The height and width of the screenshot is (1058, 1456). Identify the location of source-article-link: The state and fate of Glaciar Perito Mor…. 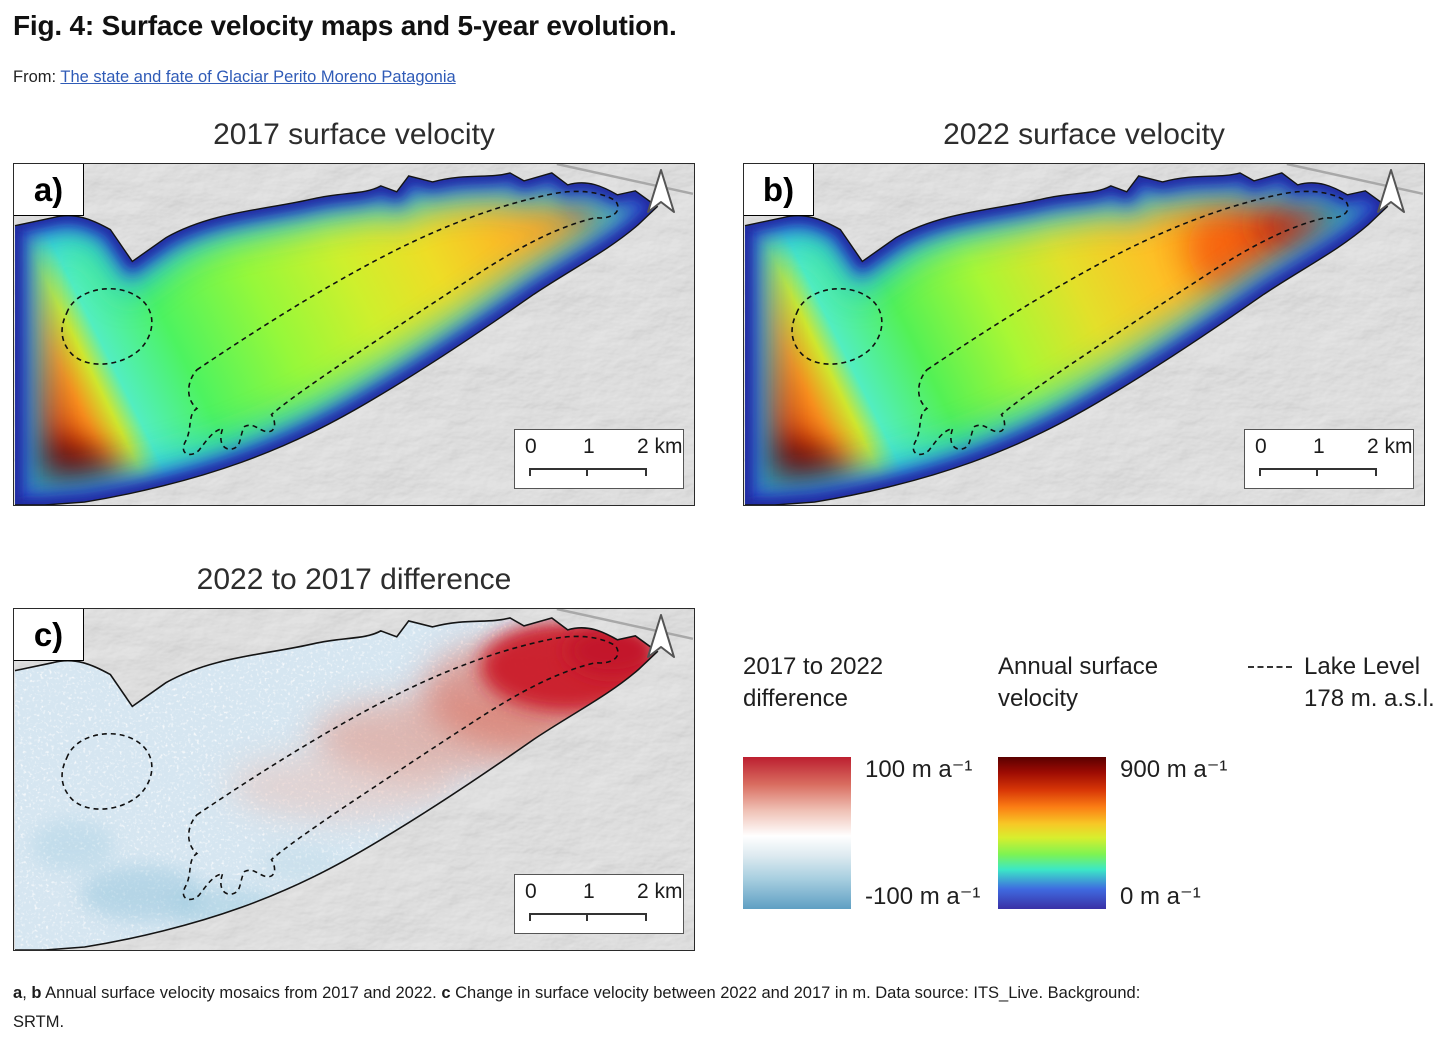
(258, 77).